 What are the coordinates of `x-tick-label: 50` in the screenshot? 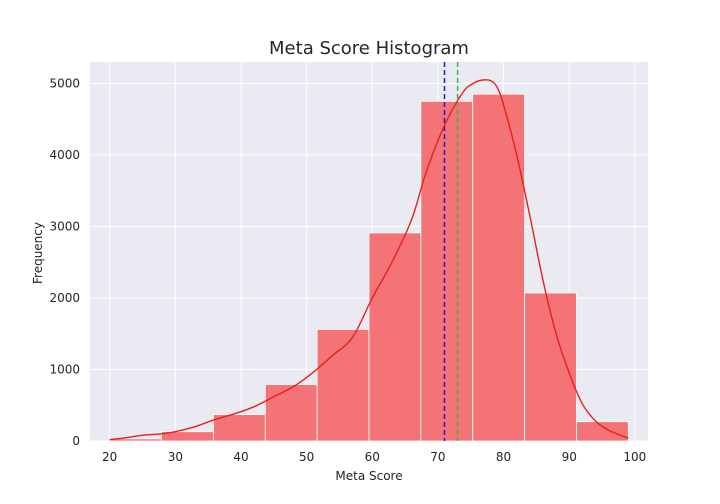 It's located at (306, 457).